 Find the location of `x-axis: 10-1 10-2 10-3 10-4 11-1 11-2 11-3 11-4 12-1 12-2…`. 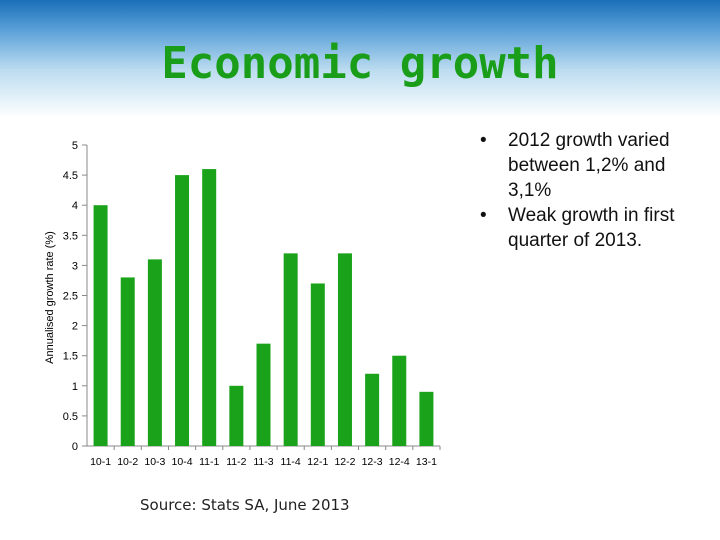

x-axis: 10-1 10-2 10-3 10-4 11-1 11-2 11-3 11-4 12-1 12-2… is located at coordinates (264, 456).